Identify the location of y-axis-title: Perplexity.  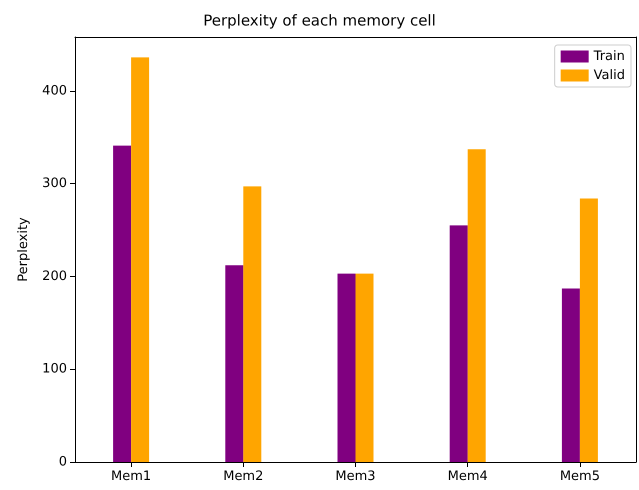
(23, 249).